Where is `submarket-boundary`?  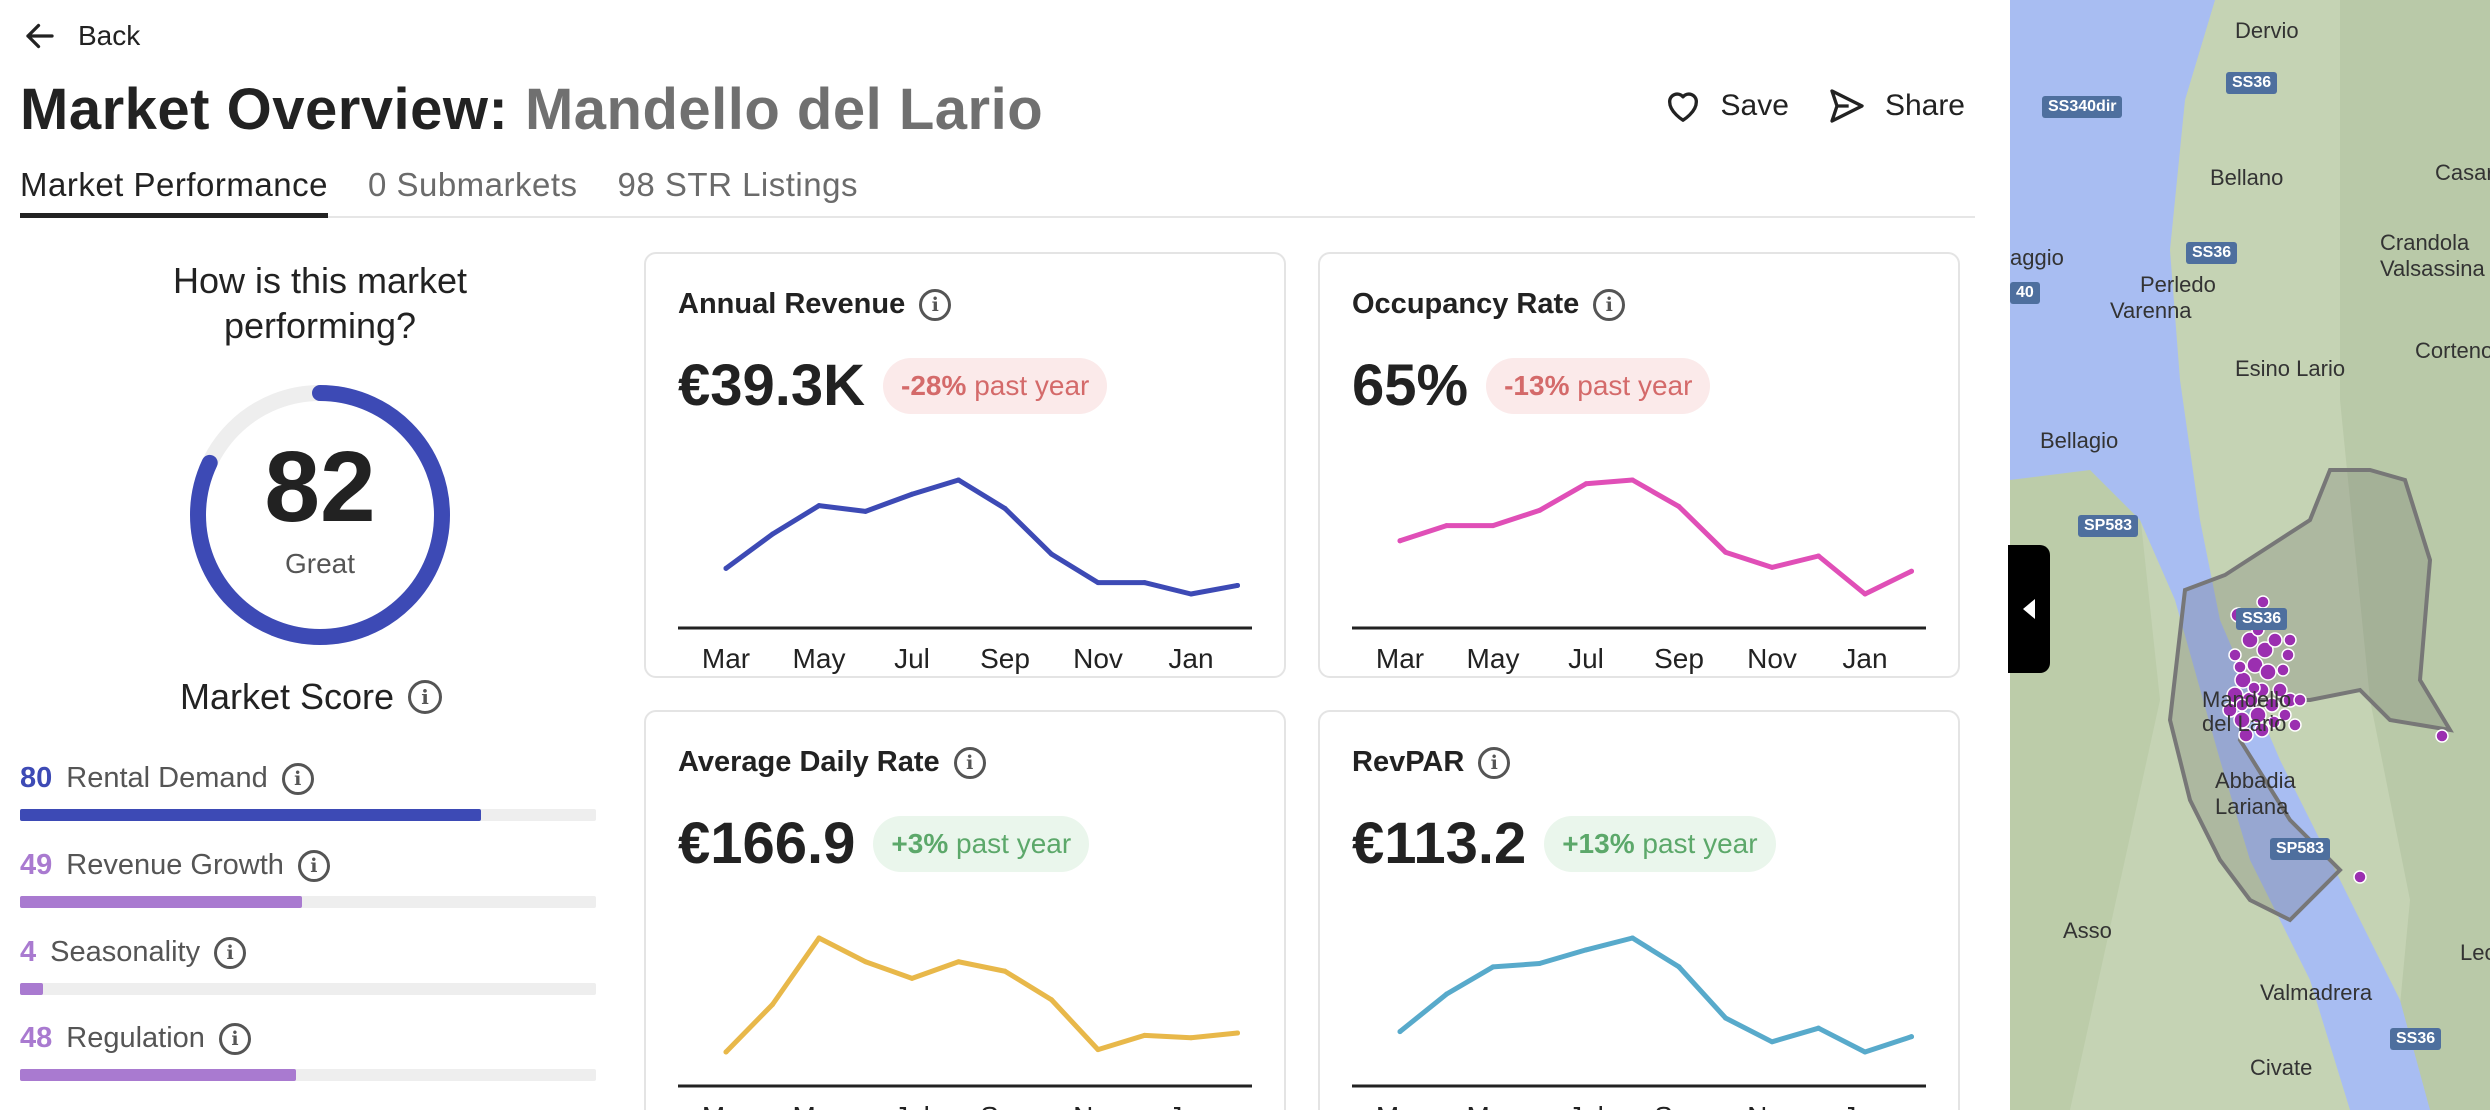 submarket-boundary is located at coordinates (2310, 695).